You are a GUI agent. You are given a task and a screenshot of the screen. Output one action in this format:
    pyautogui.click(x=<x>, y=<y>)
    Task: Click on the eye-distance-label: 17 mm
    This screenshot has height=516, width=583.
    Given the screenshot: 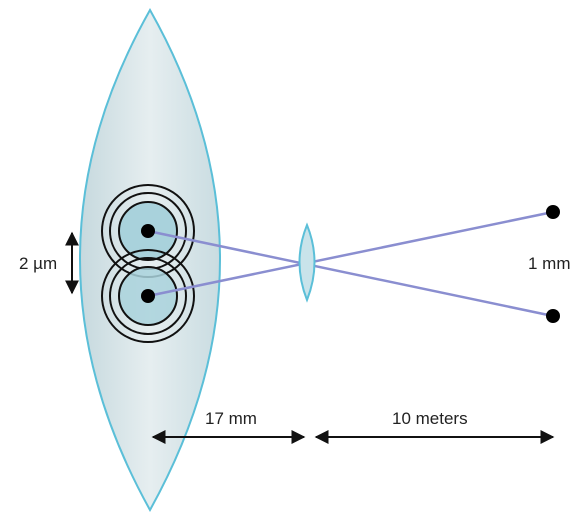 What is the action you would take?
    pyautogui.click(x=231, y=418)
    